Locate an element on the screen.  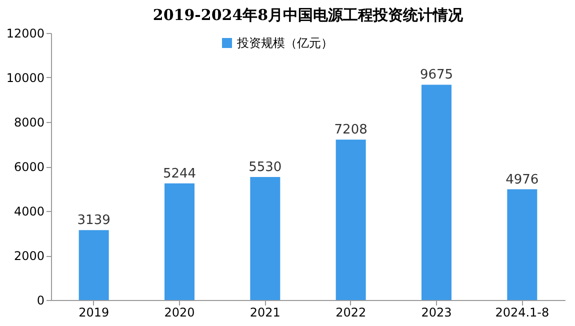
data-label: 9675 is located at coordinates (437, 75).